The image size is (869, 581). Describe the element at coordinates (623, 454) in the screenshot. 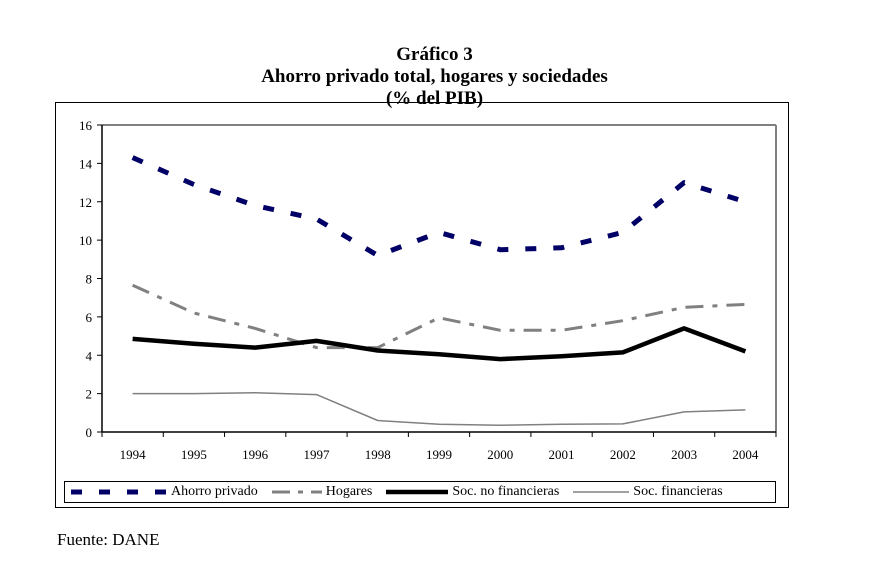

I see `x-tick-label: 2002` at that location.